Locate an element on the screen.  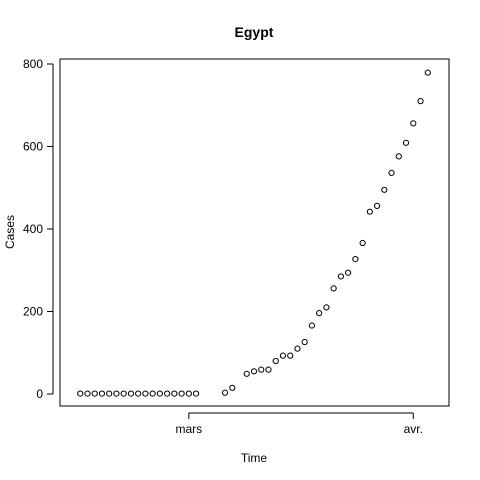
y-axis: 0 200 400 600 800 is located at coordinates (38, 229).